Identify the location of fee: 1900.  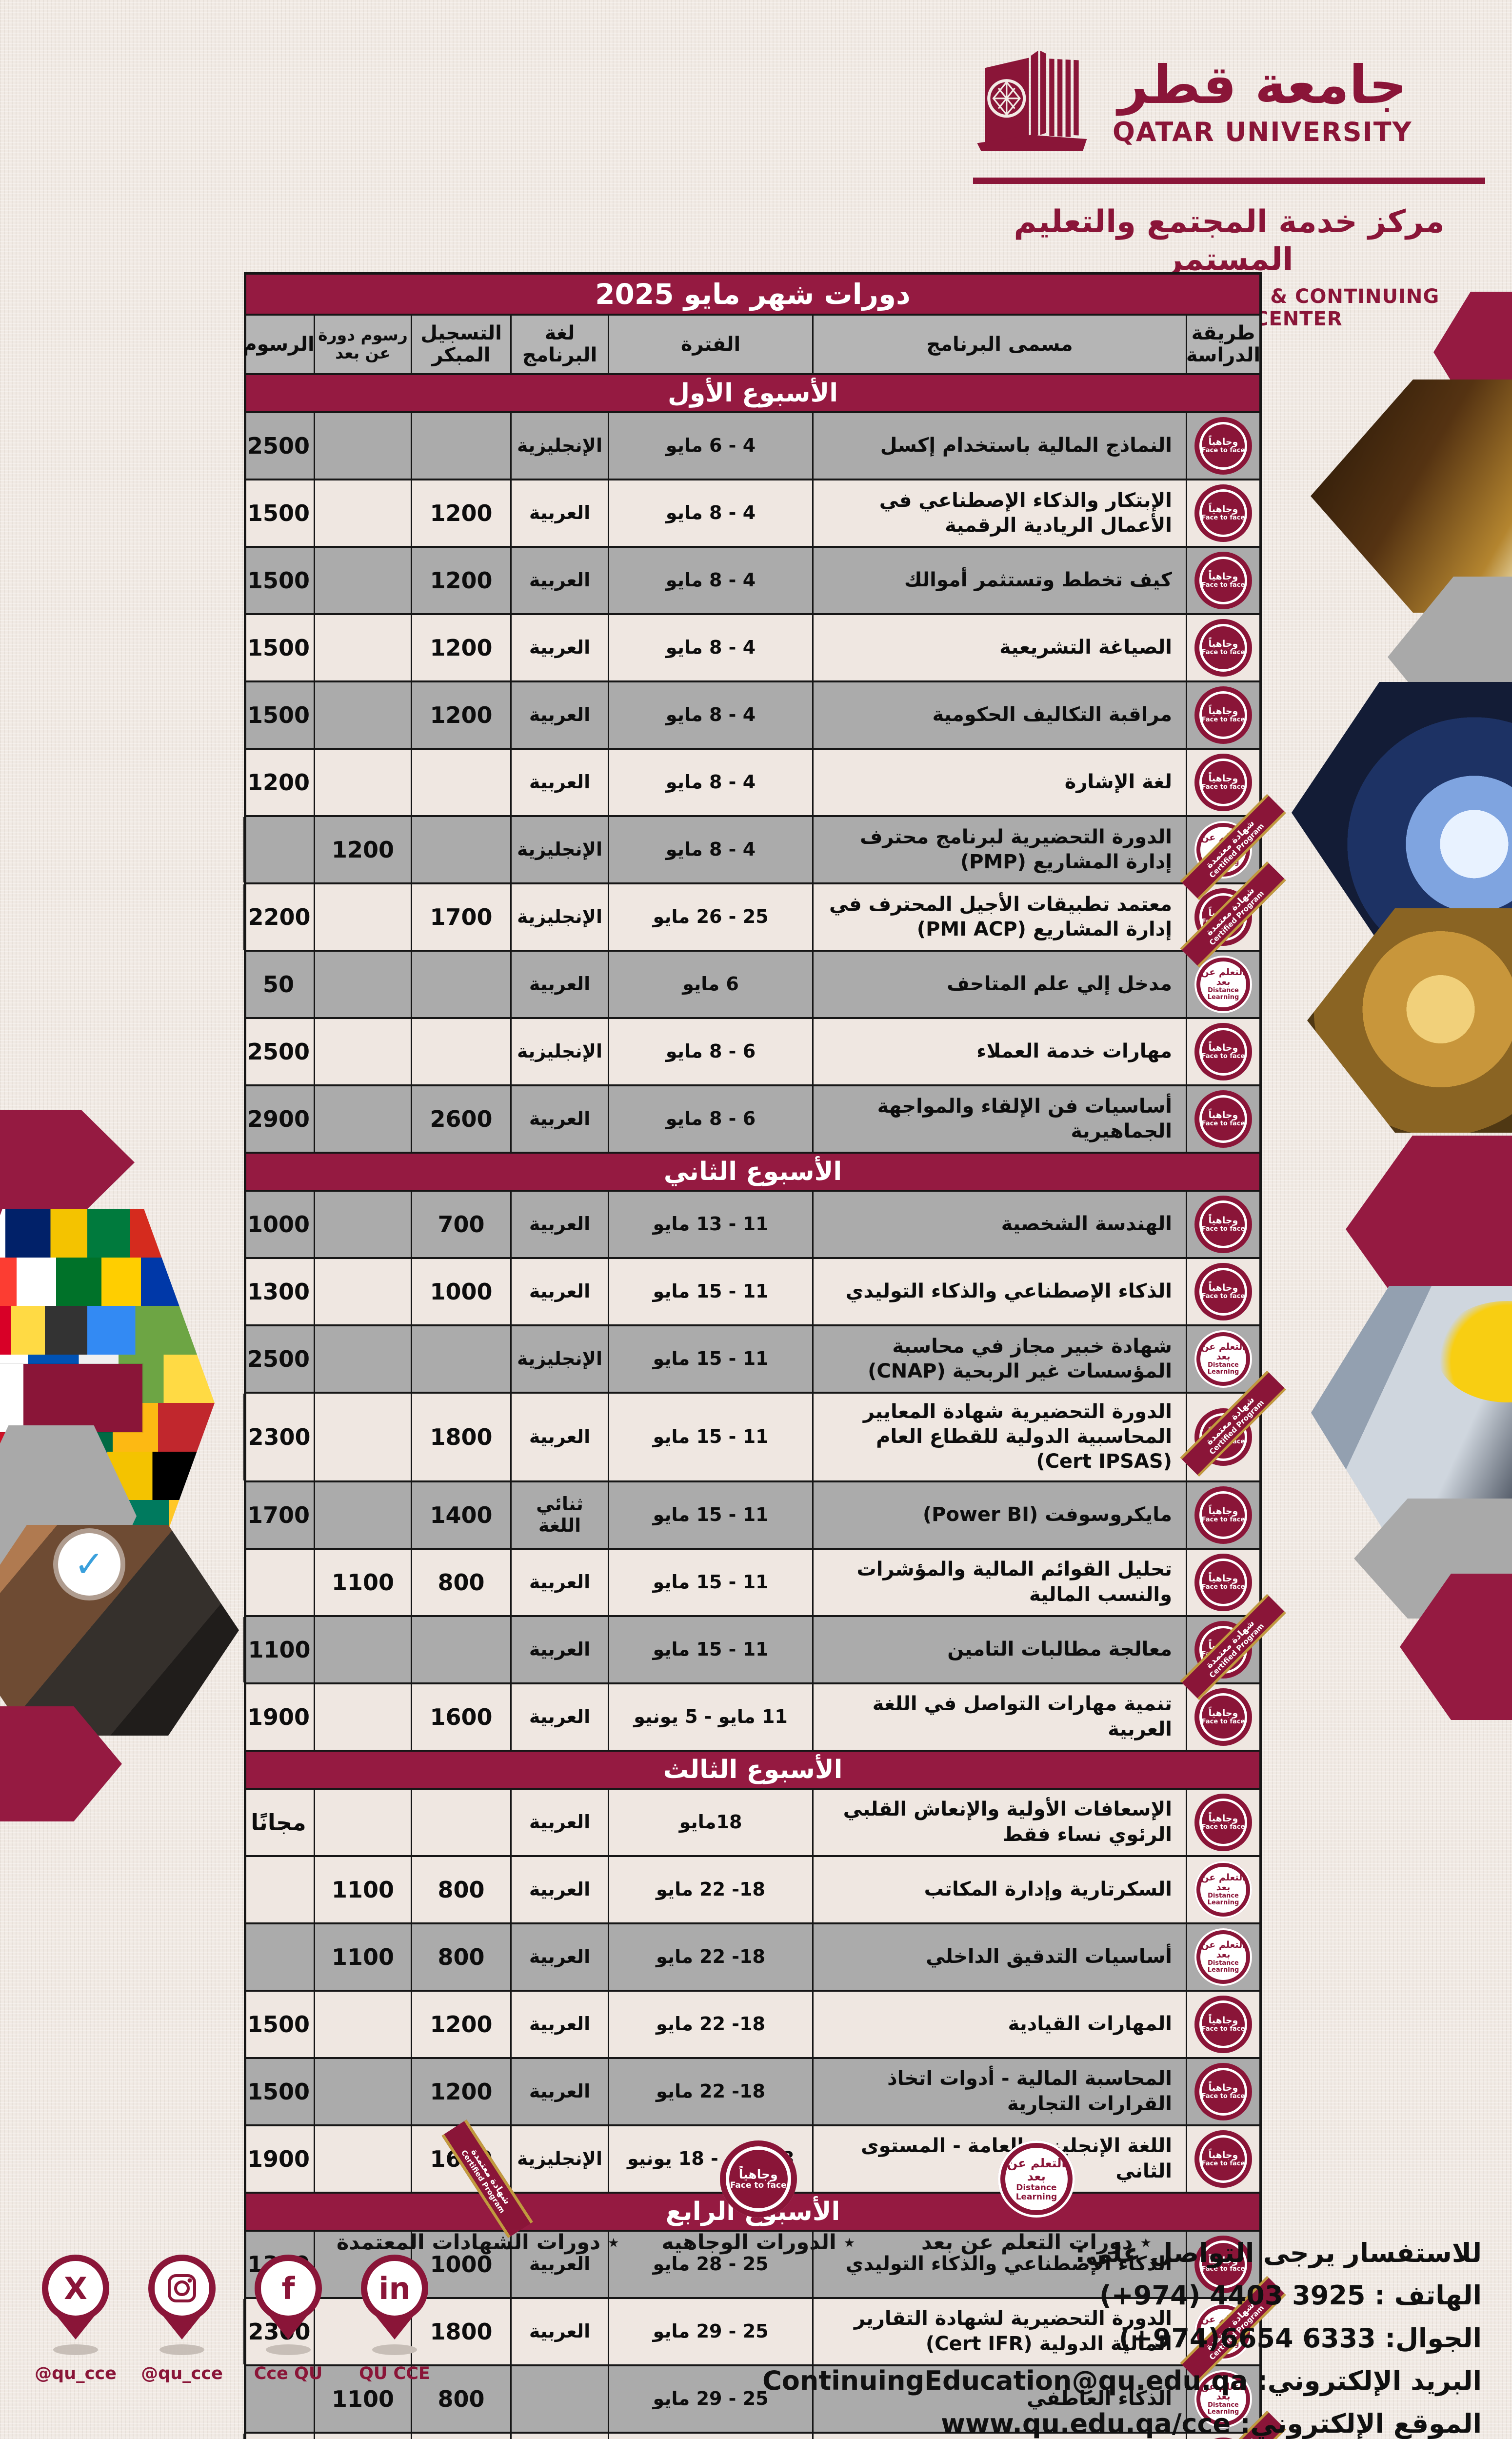
(278, 2158).